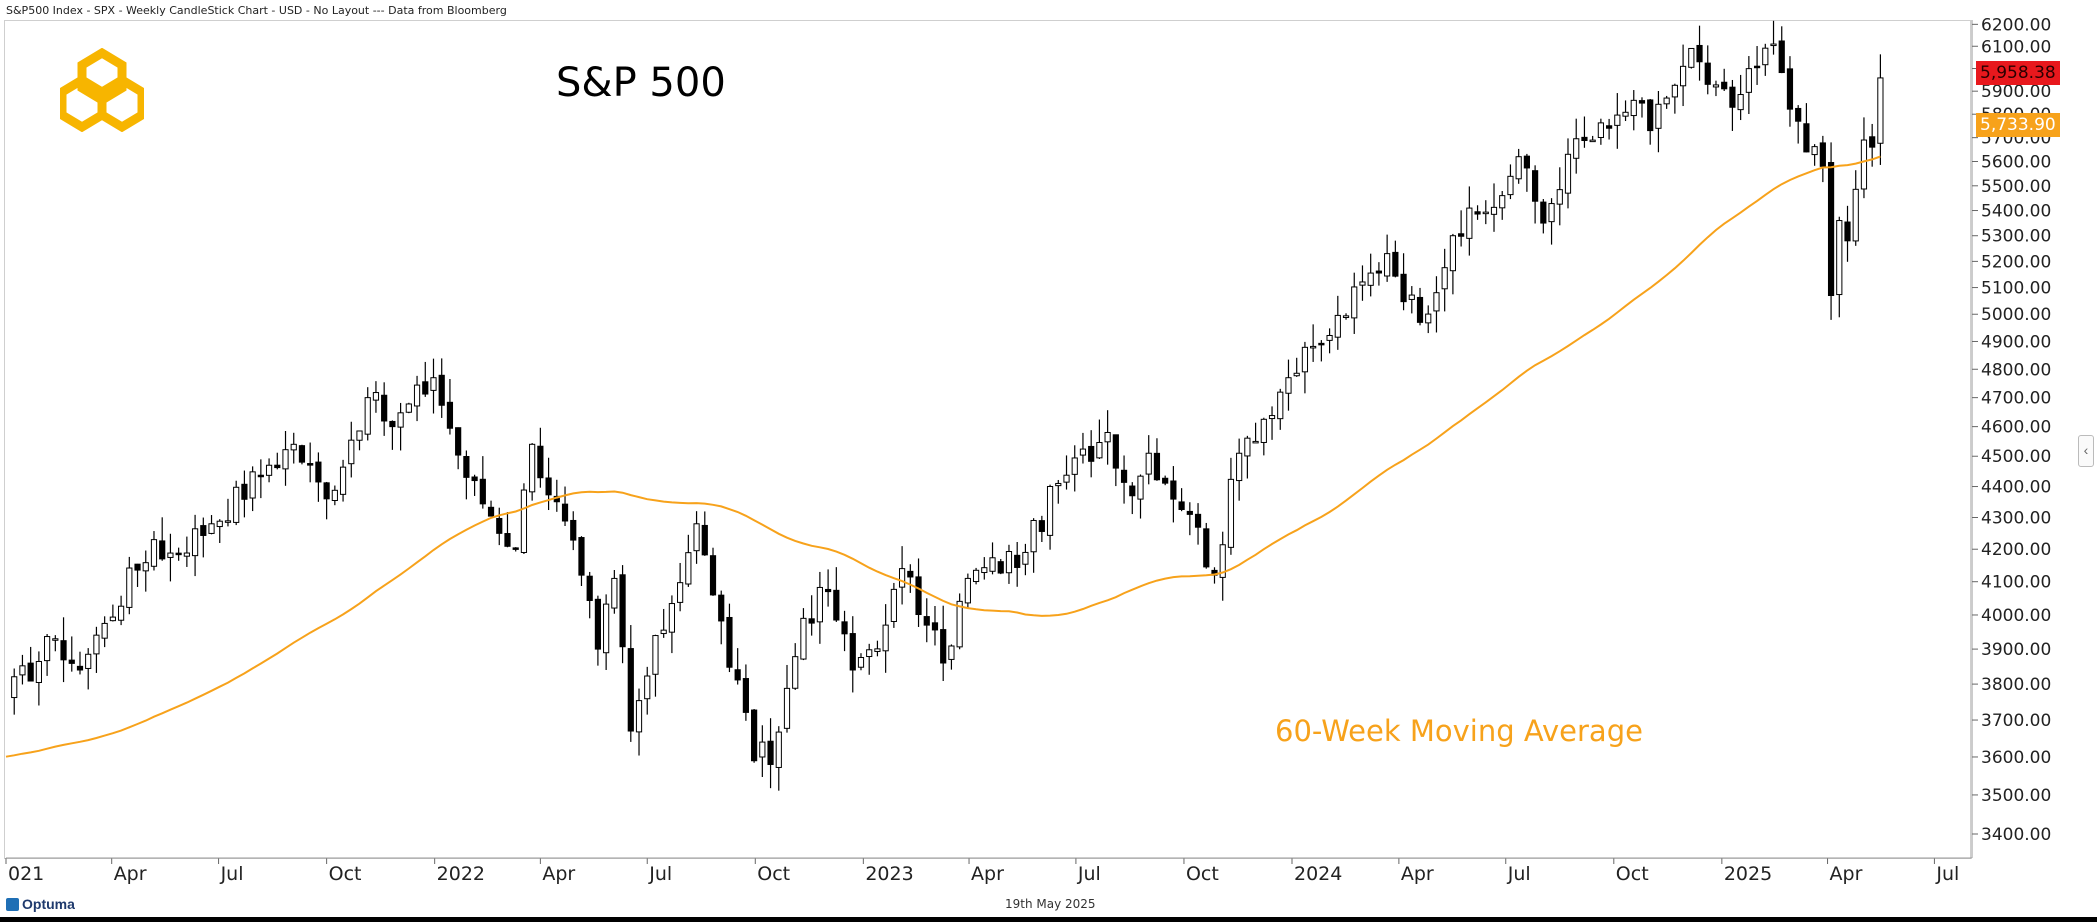  I want to click on footer-date: 19th May 2025, so click(1050, 904).